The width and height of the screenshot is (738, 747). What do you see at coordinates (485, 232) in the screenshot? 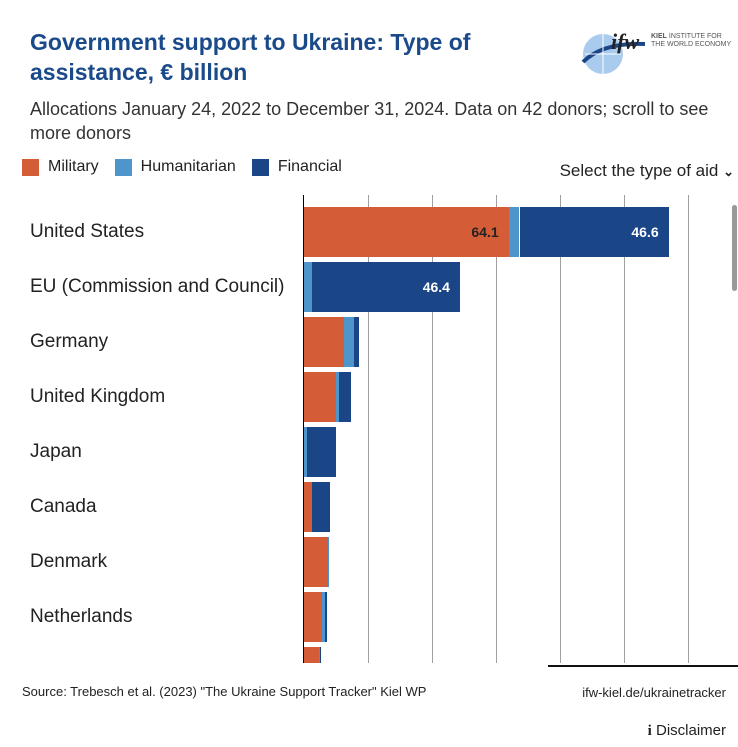
I see `data-label: 64.1` at bounding box center [485, 232].